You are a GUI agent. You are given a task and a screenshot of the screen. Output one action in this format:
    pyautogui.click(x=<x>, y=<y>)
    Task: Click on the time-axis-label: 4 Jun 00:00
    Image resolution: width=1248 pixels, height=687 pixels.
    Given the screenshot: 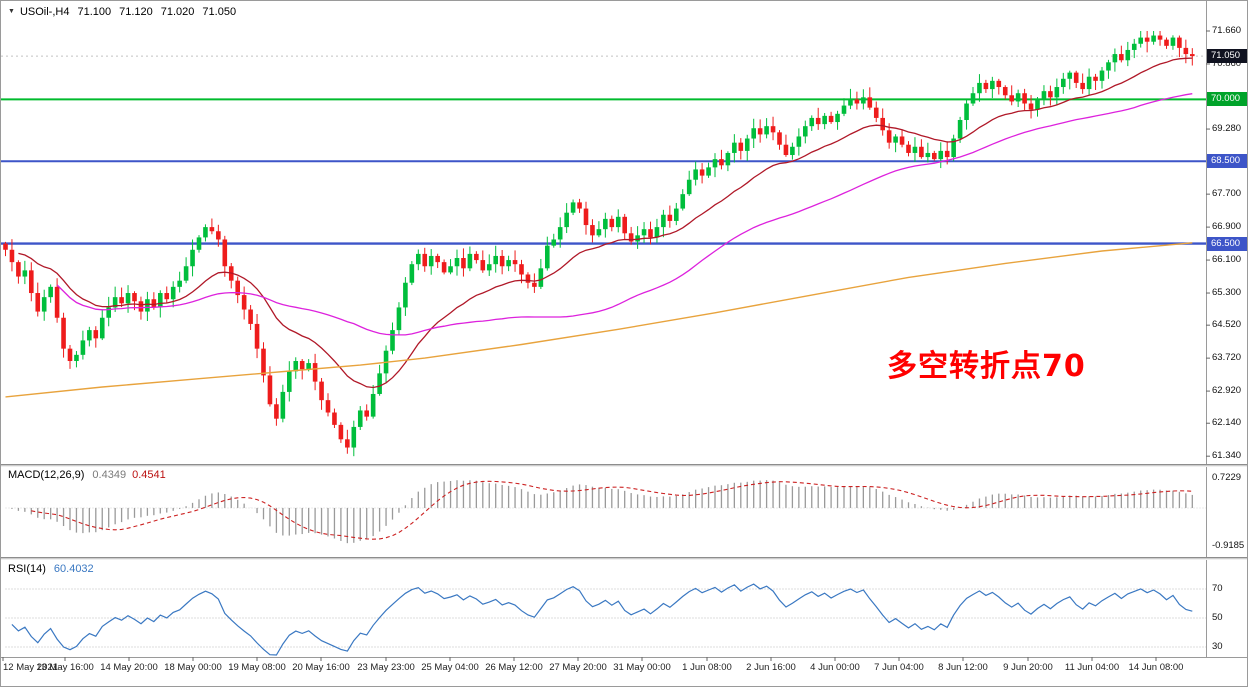 What is the action you would take?
    pyautogui.click(x=835, y=667)
    